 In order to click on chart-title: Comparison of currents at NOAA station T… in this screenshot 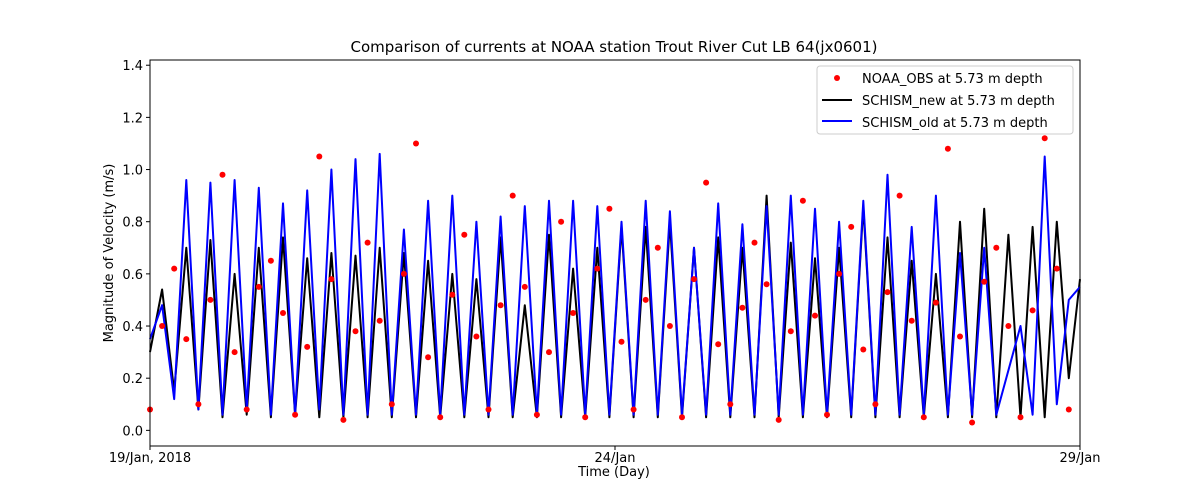, I will do `click(613, 47)`.